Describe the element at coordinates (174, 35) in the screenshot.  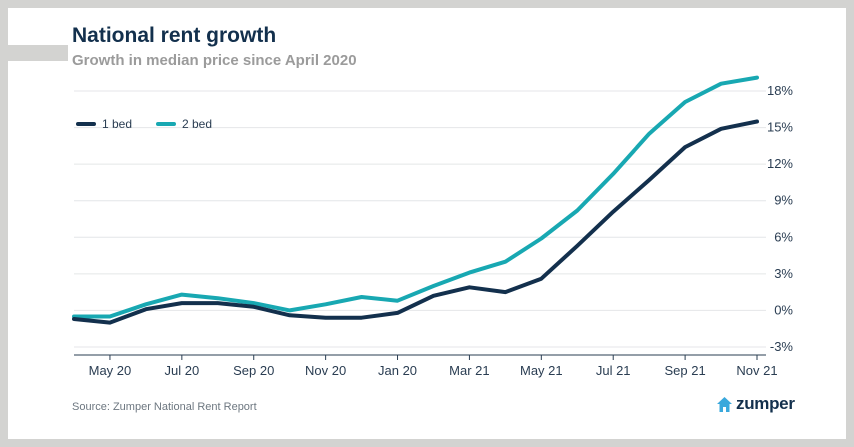
I see `chart-title: National rent growth` at that location.